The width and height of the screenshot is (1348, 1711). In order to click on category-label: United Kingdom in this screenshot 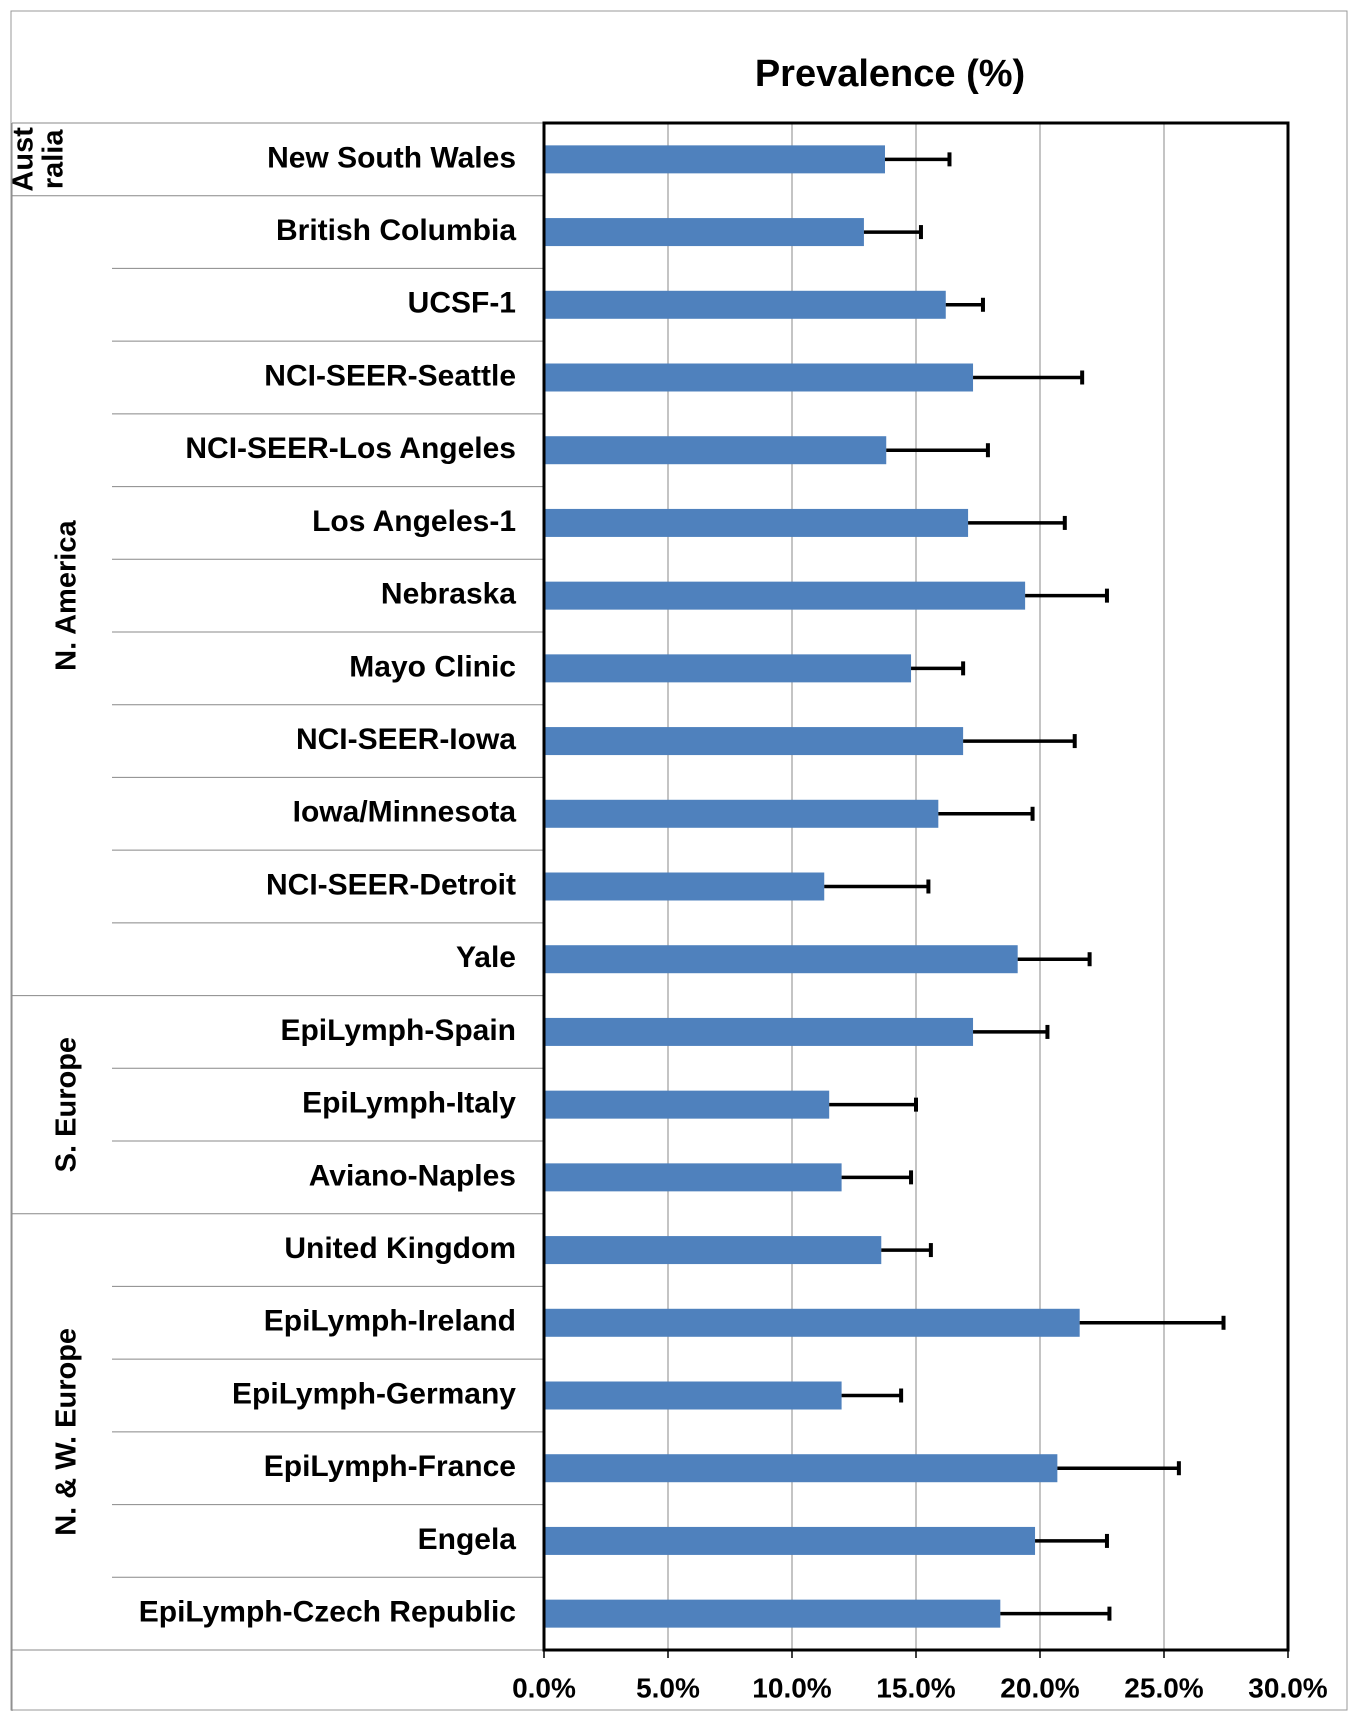, I will do `click(400, 1248)`.